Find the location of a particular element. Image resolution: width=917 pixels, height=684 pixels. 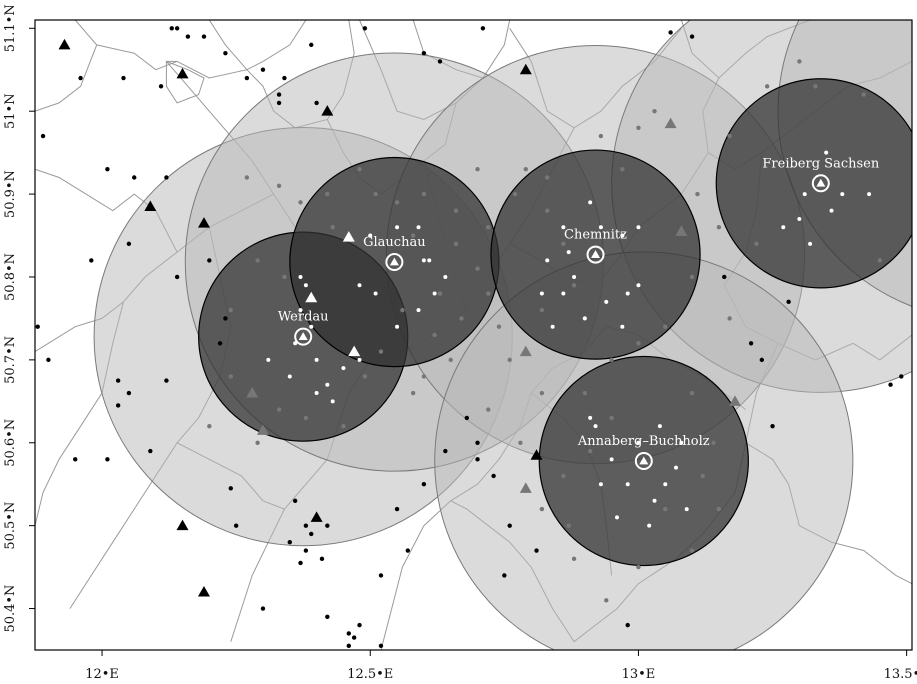

y-axis-tick-label: 50.4•N is located at coordinates (10, 609).